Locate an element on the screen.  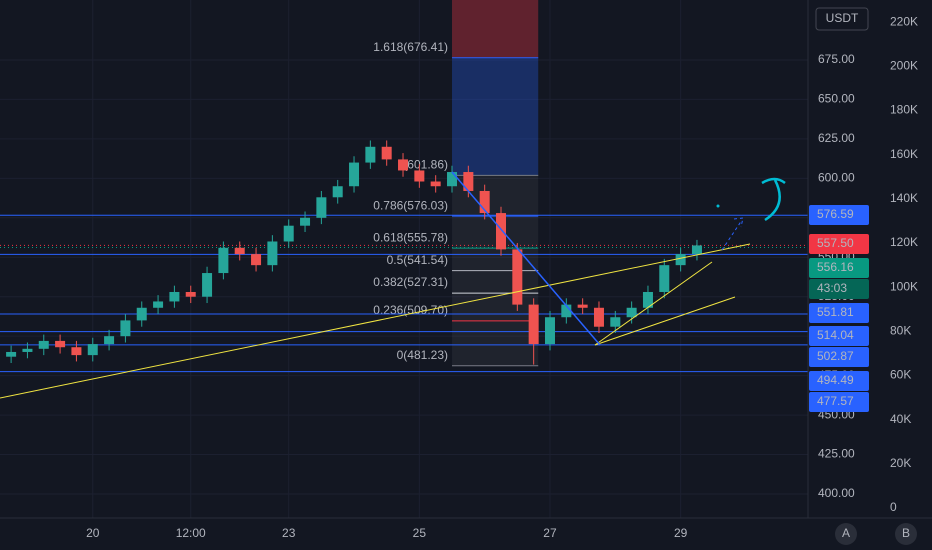
y2-tick-label: 40K is located at coordinates (900, 419).